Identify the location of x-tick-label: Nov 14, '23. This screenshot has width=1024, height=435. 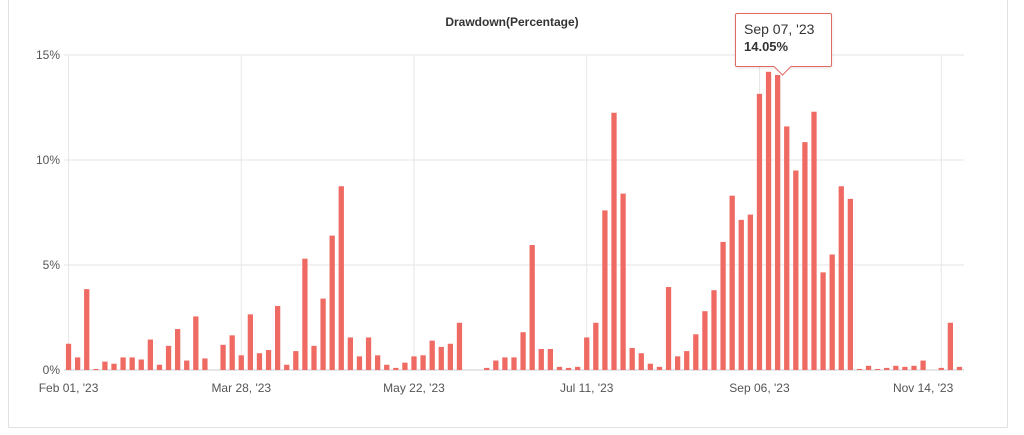
(923, 388).